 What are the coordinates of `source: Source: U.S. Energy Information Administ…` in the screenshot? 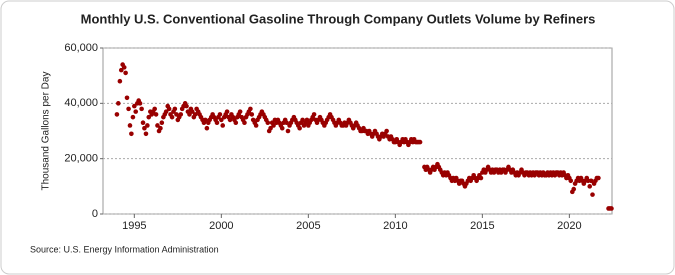 It's located at (124, 249).